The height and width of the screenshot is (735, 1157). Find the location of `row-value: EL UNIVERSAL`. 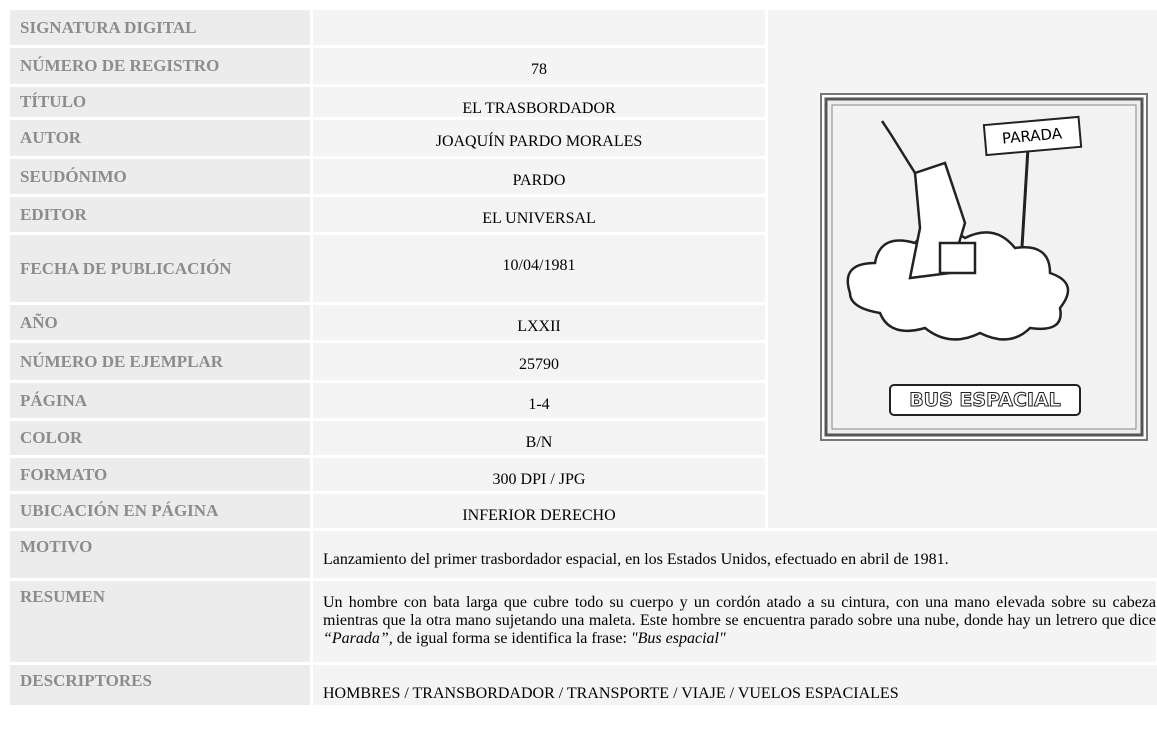

row-value: EL UNIVERSAL is located at coordinates (539, 214).